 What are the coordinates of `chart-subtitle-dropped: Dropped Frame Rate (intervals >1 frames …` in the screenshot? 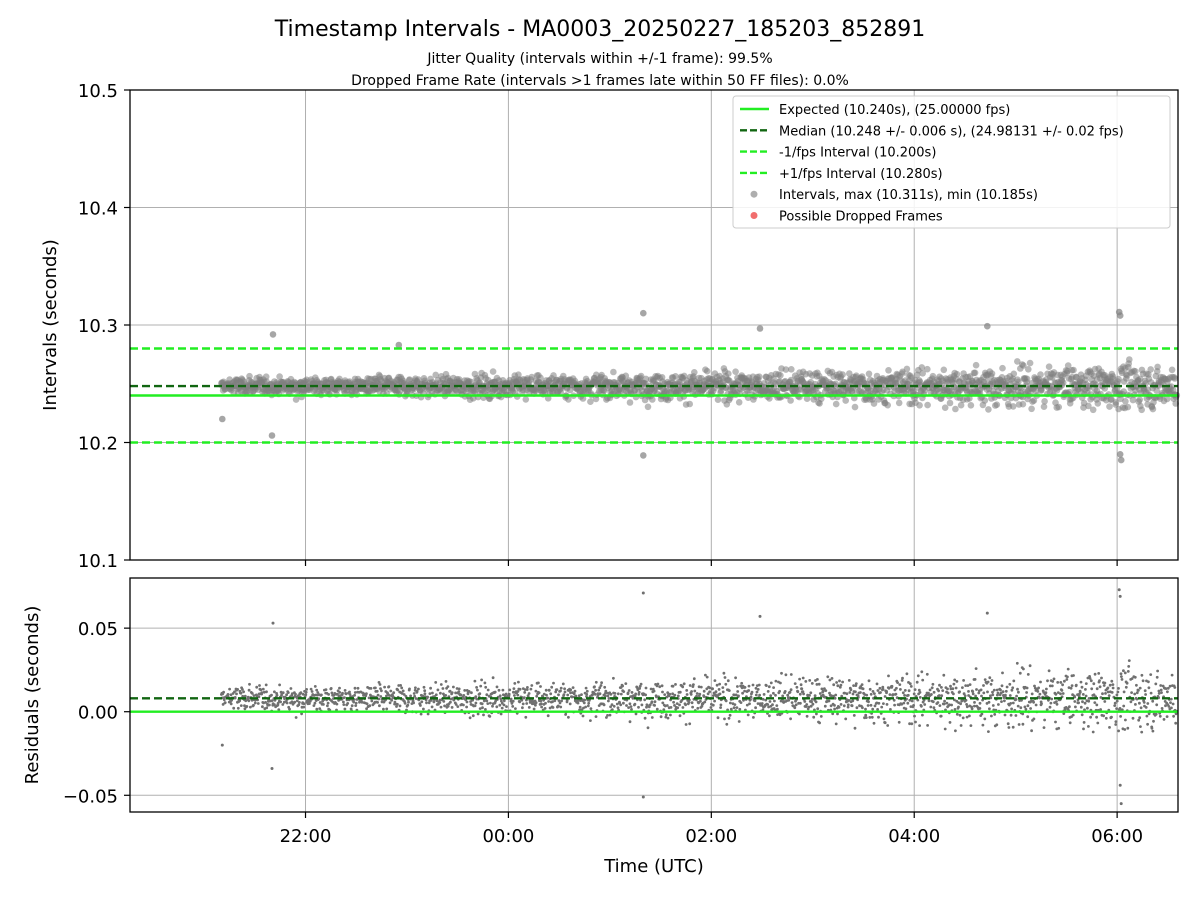 It's located at (600, 81).